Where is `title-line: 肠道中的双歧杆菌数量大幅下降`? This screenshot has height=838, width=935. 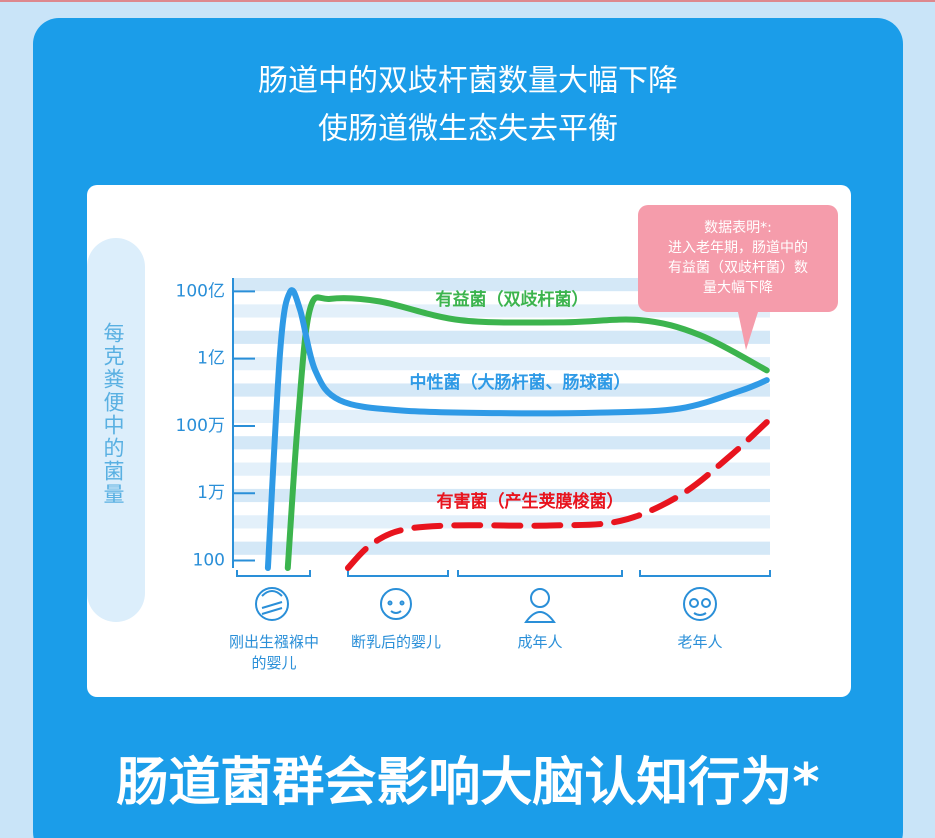
title-line: 肠道中的双歧杆菌数量大幅下降 is located at coordinates (468, 81).